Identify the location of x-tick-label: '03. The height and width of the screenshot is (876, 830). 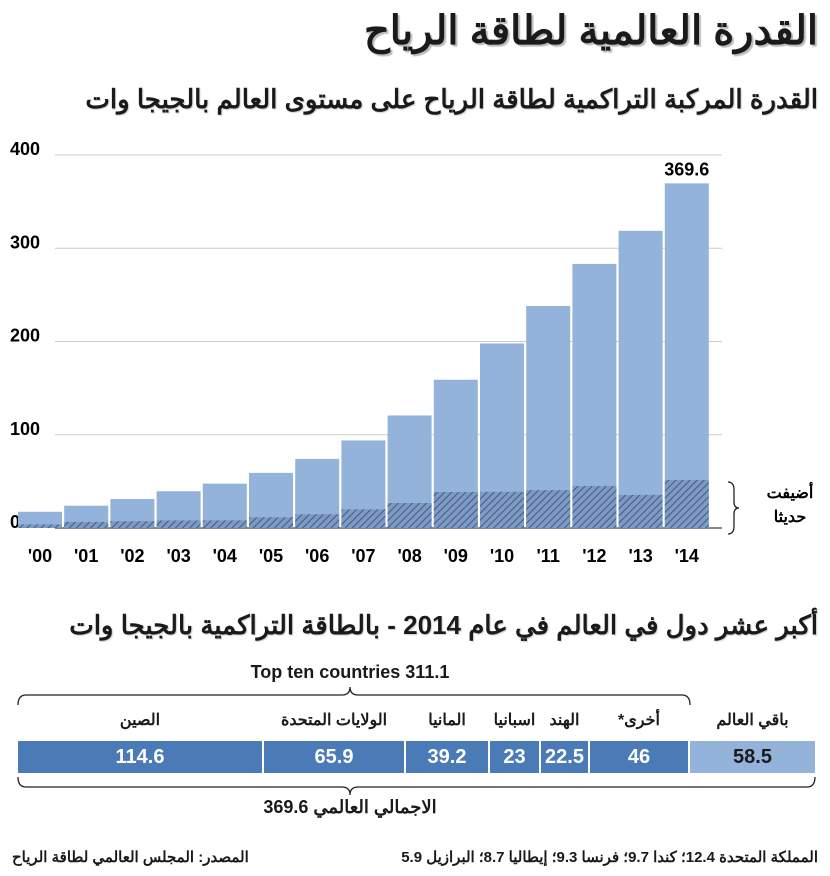
(178, 556).